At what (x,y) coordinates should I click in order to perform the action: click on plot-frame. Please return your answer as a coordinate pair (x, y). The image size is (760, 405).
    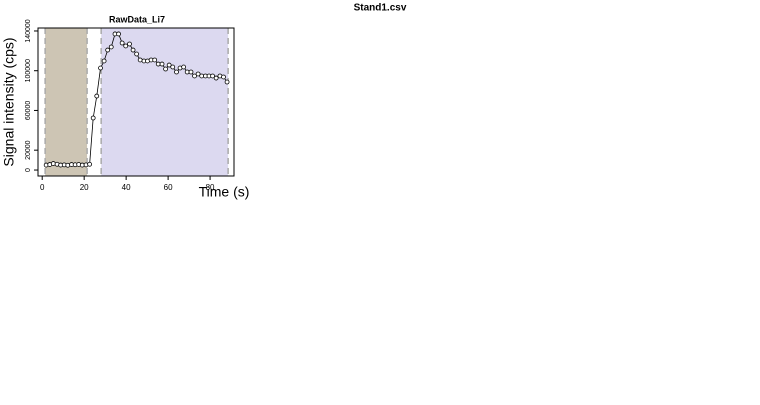
    Looking at the image, I should click on (136, 102).